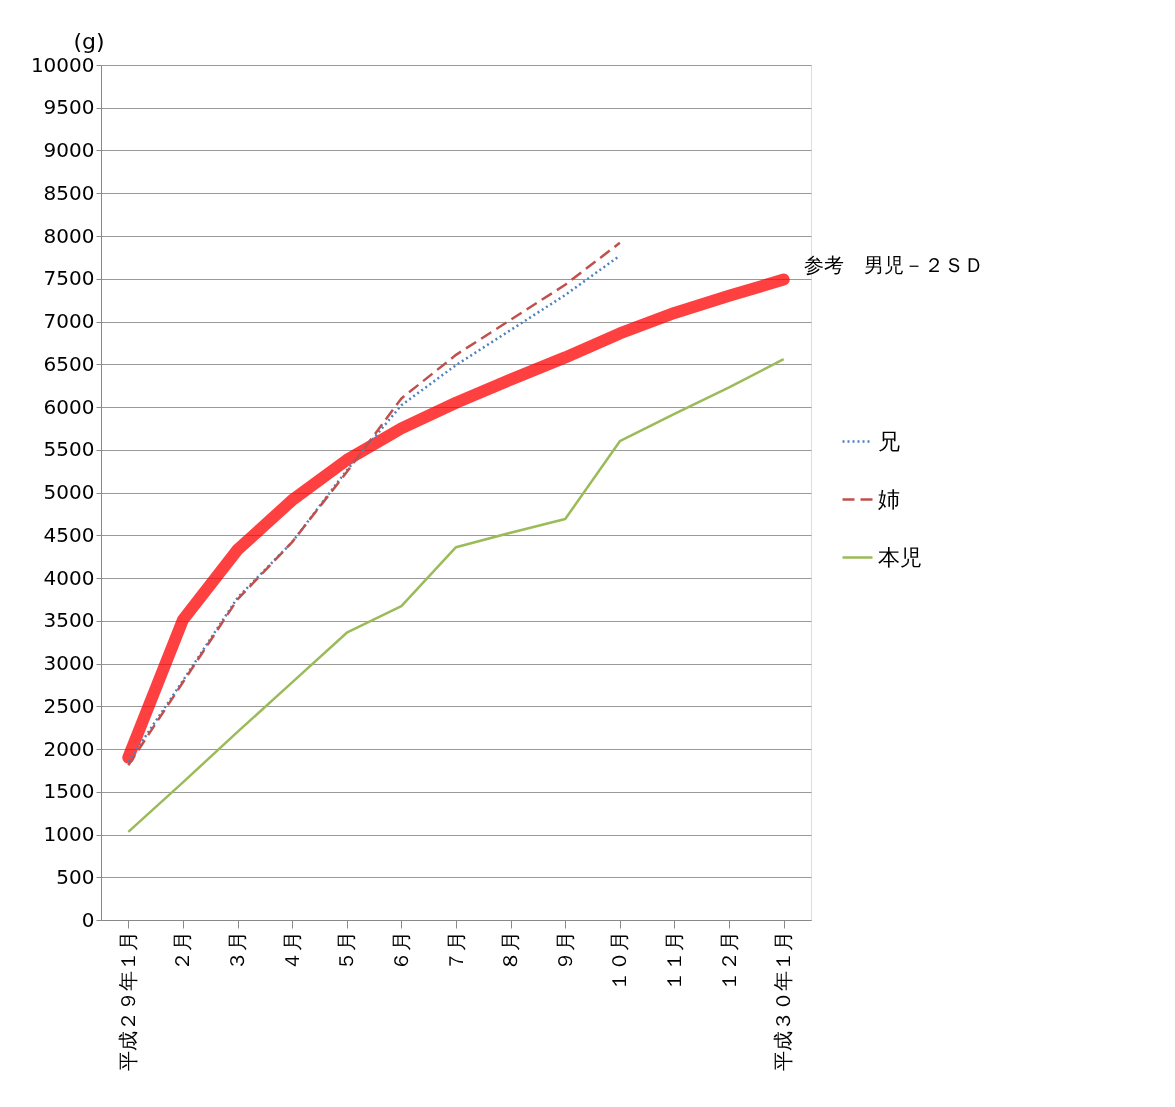 The width and height of the screenshot is (1175, 1107). Describe the element at coordinates (673, 960) in the screenshot. I see `x-tick-label: １１月` at that location.